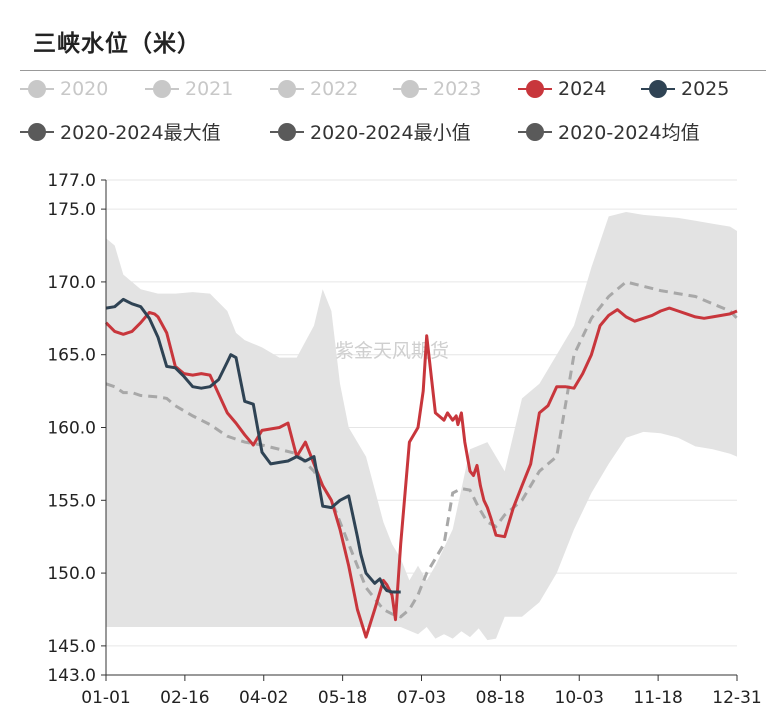  What do you see at coordinates (71, 676) in the screenshot?
I see `y-tick-label: 143.0` at bounding box center [71, 676].